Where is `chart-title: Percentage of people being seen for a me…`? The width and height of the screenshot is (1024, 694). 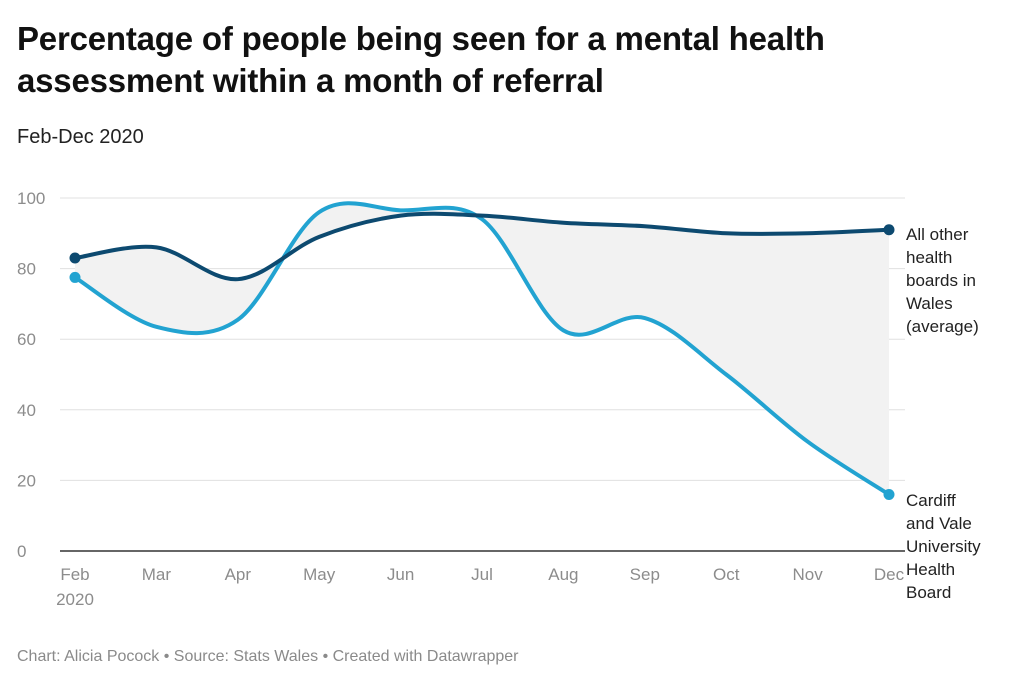
chart-title: Percentage of people being seen for a me… is located at coordinates (421, 59).